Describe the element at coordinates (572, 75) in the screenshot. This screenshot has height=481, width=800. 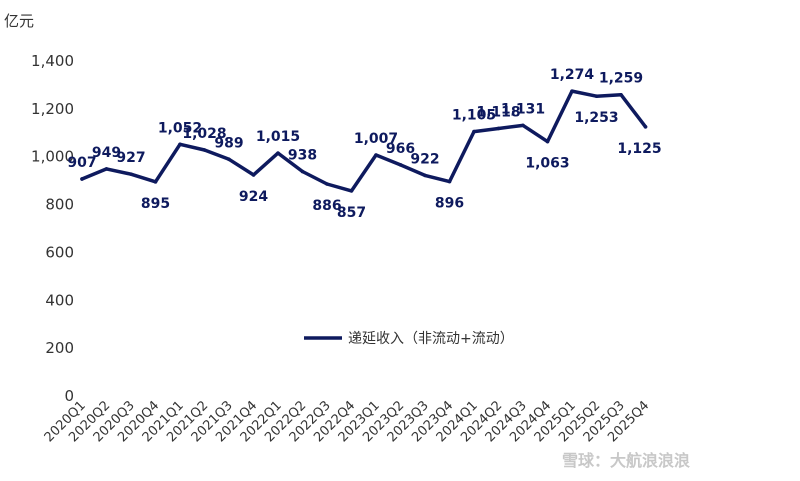
I see `data-label: 1,274` at that location.